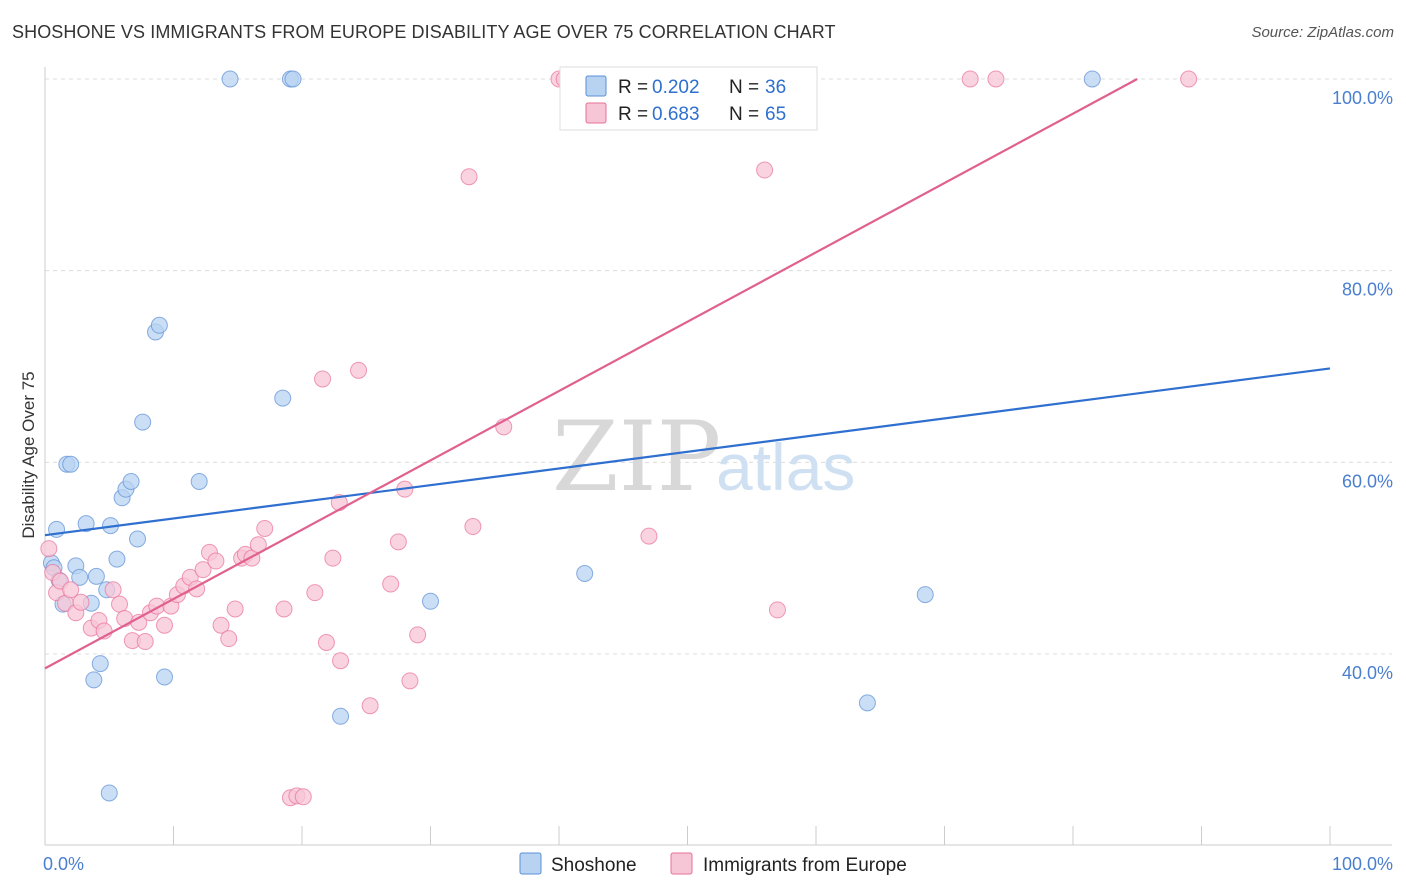 Image resolution: width=1406 pixels, height=892 pixels. What do you see at coordinates (1362, 98) in the screenshot?
I see `y-tick-label: 100.0%` at bounding box center [1362, 98].